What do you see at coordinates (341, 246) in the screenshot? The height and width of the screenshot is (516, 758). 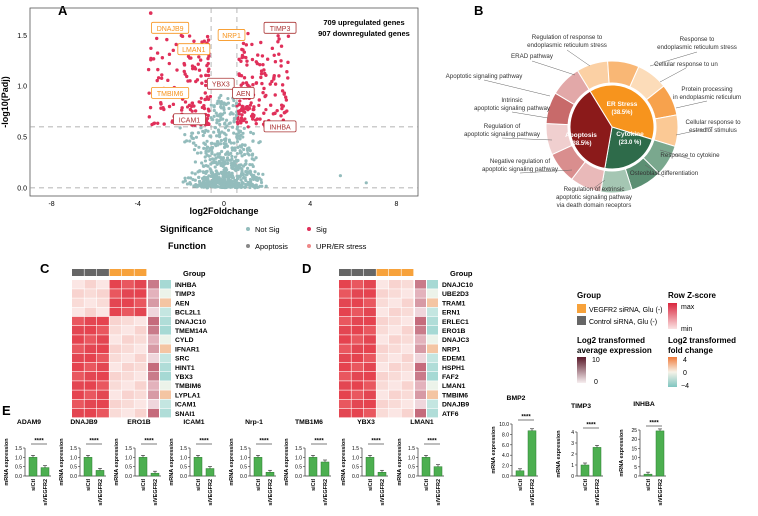 I see `legend-uprer-label: UPR/ER stress` at bounding box center [341, 246].